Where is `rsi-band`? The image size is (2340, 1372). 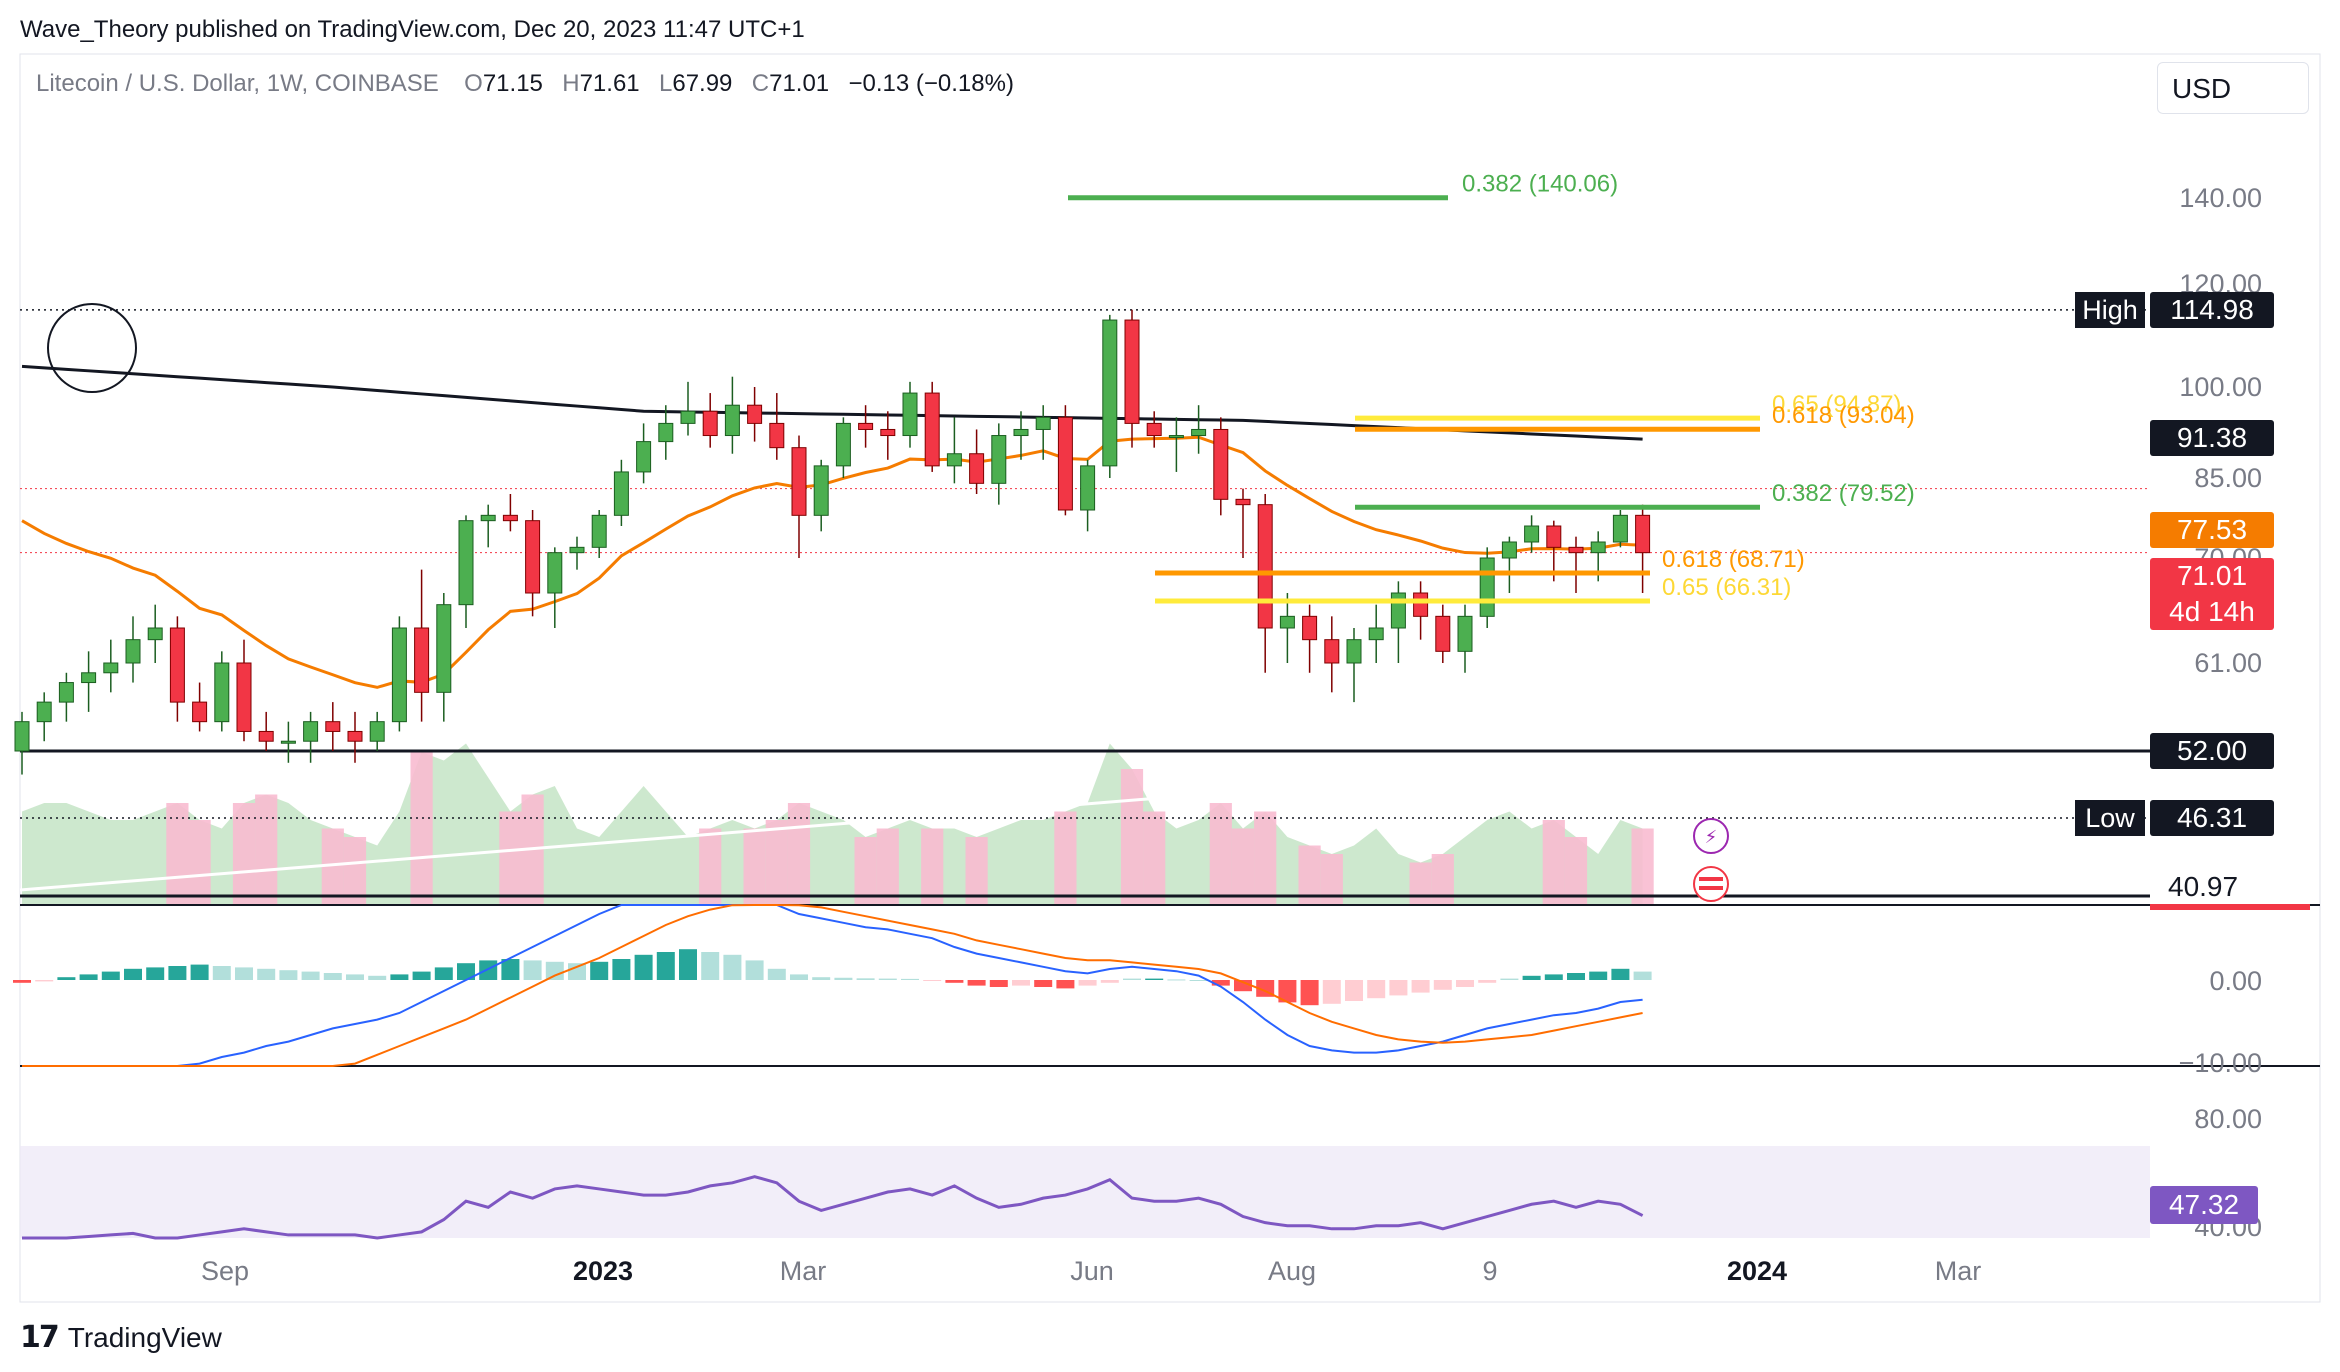 rsi-band is located at coordinates (1085, 1192).